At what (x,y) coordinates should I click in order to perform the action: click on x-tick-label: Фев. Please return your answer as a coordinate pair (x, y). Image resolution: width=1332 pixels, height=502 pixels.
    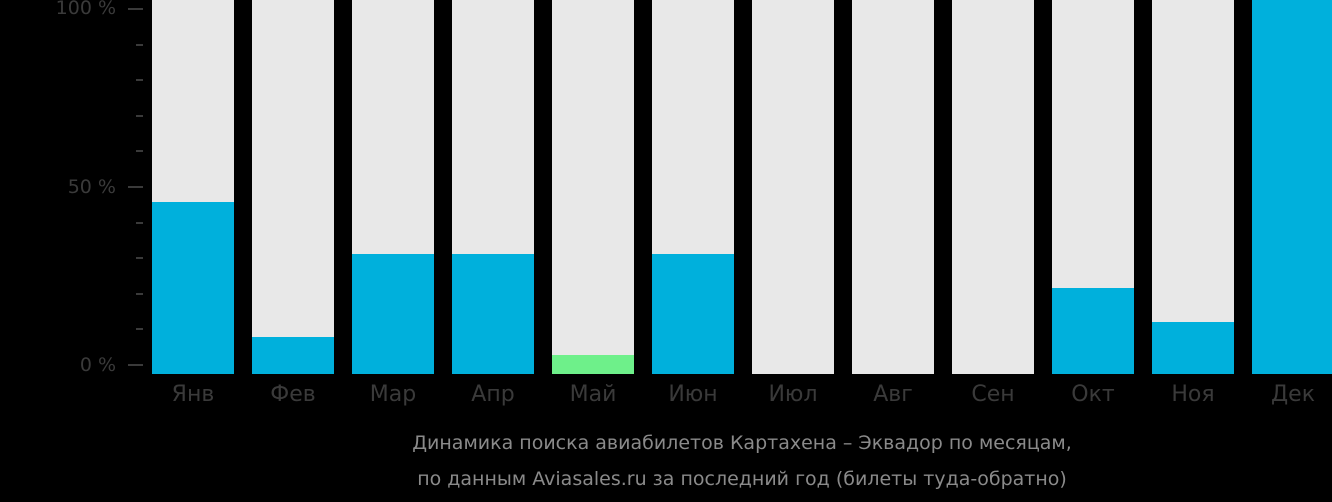
    Looking at the image, I should click on (293, 394).